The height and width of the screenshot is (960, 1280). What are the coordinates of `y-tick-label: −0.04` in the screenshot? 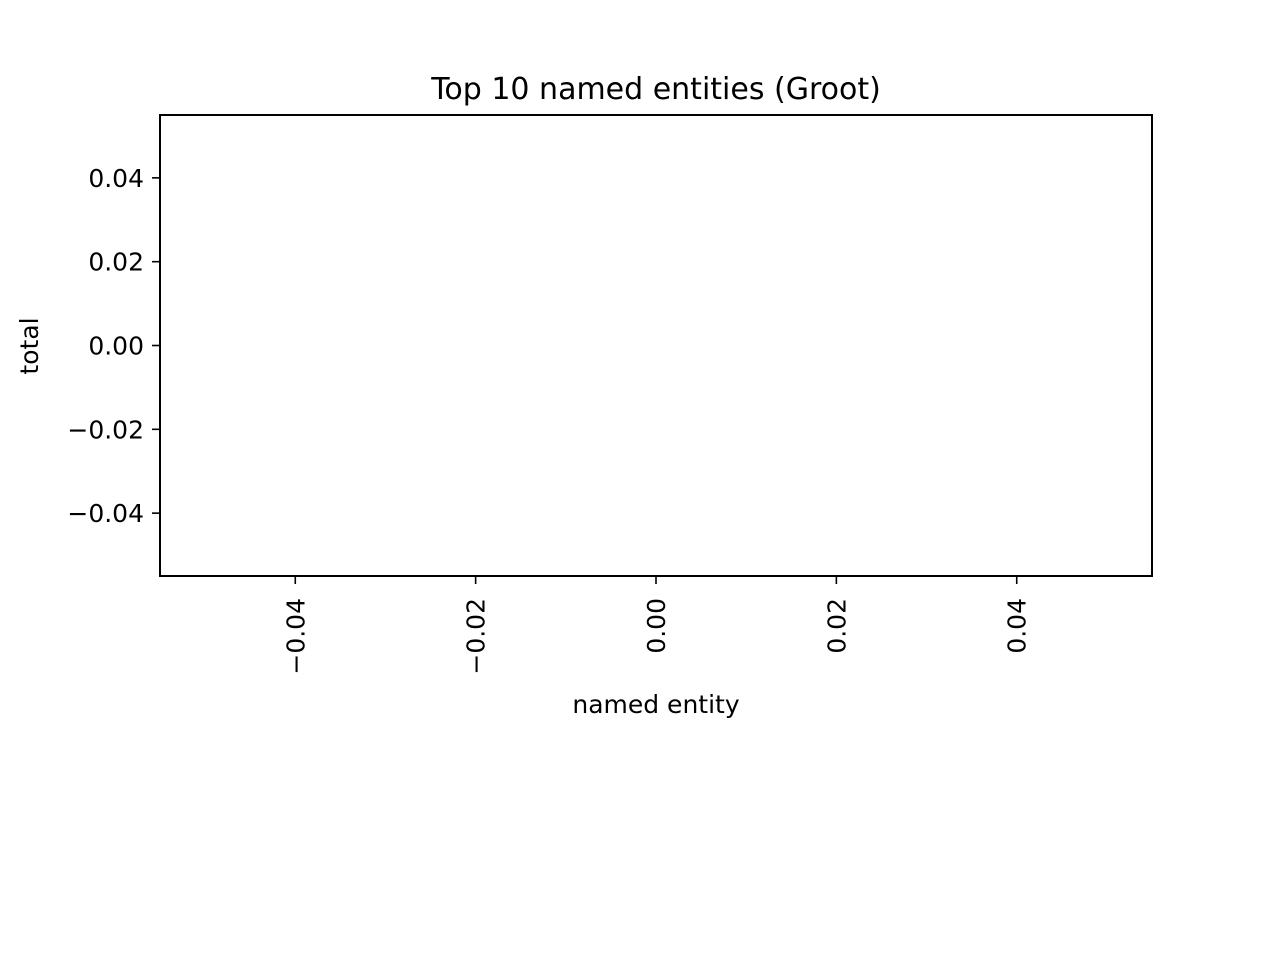 It's located at (105, 513).